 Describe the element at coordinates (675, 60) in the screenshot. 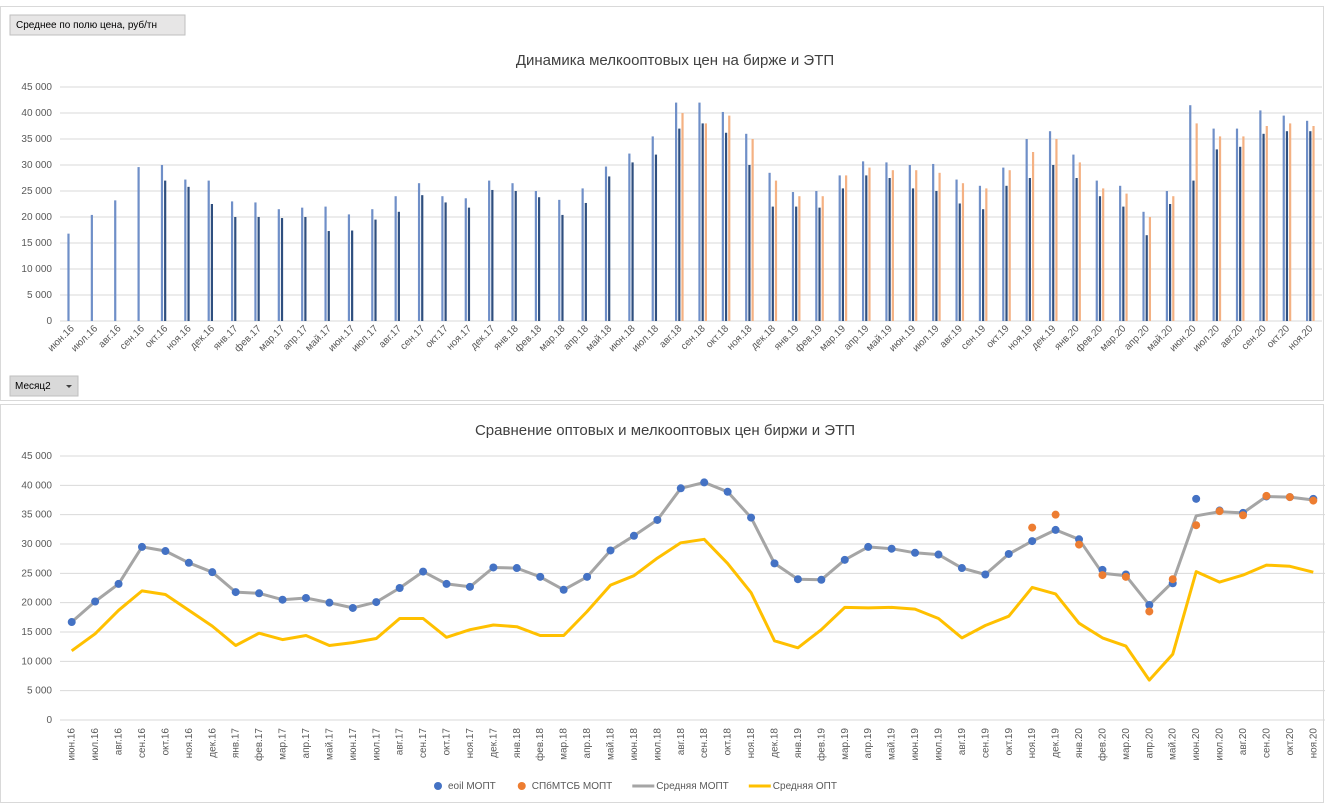

I see `chart-title: Динамика мелкооптовых цен на бирже и ЭТП` at that location.